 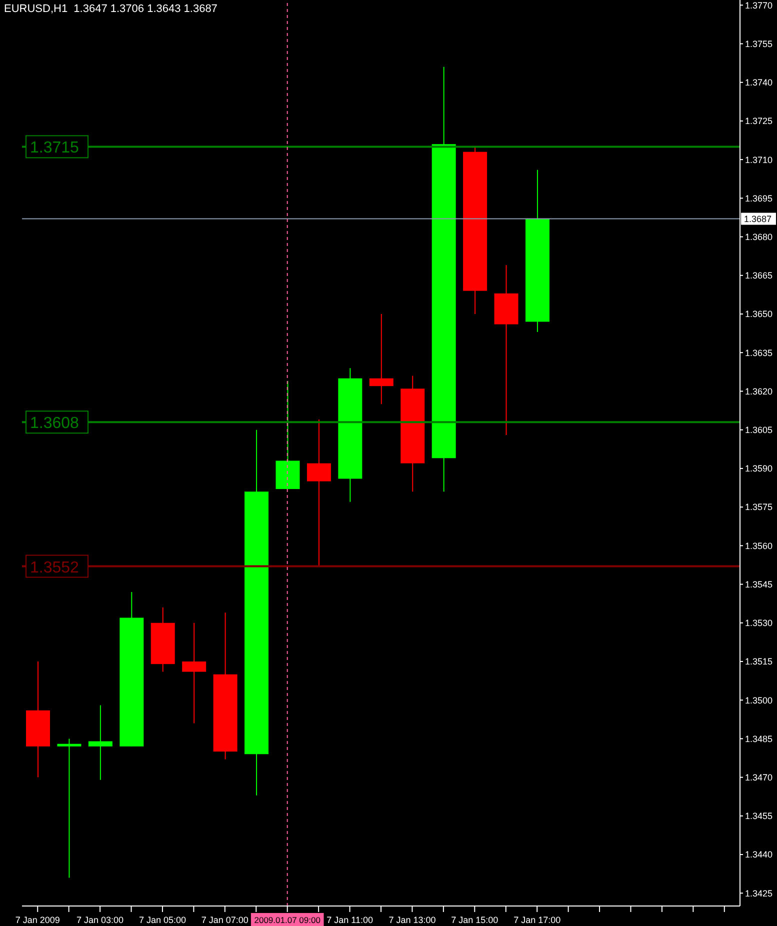 I want to click on y-tick-label: 1.3695, so click(x=759, y=198).